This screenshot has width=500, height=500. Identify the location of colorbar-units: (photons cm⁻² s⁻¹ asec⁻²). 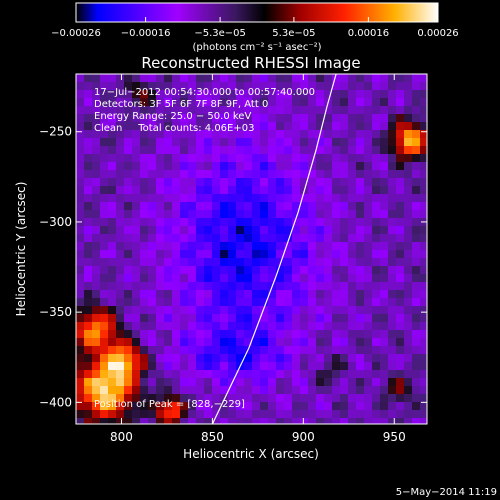
(256, 47).